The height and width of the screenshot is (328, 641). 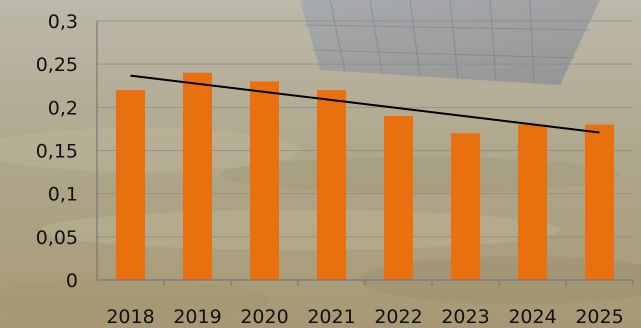 I want to click on x-tick-label: 2021, so click(x=331, y=317).